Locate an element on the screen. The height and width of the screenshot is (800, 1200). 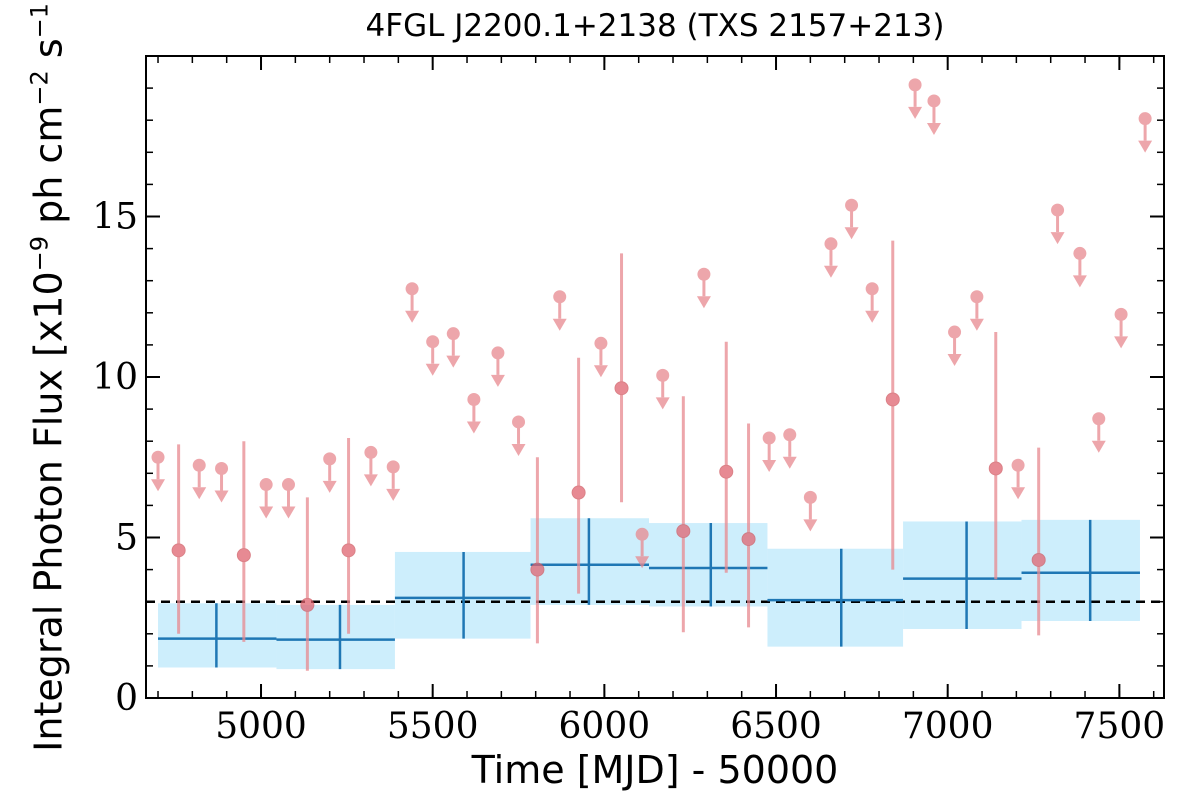
y-tick-label: 0 is located at coordinates (126, 698).